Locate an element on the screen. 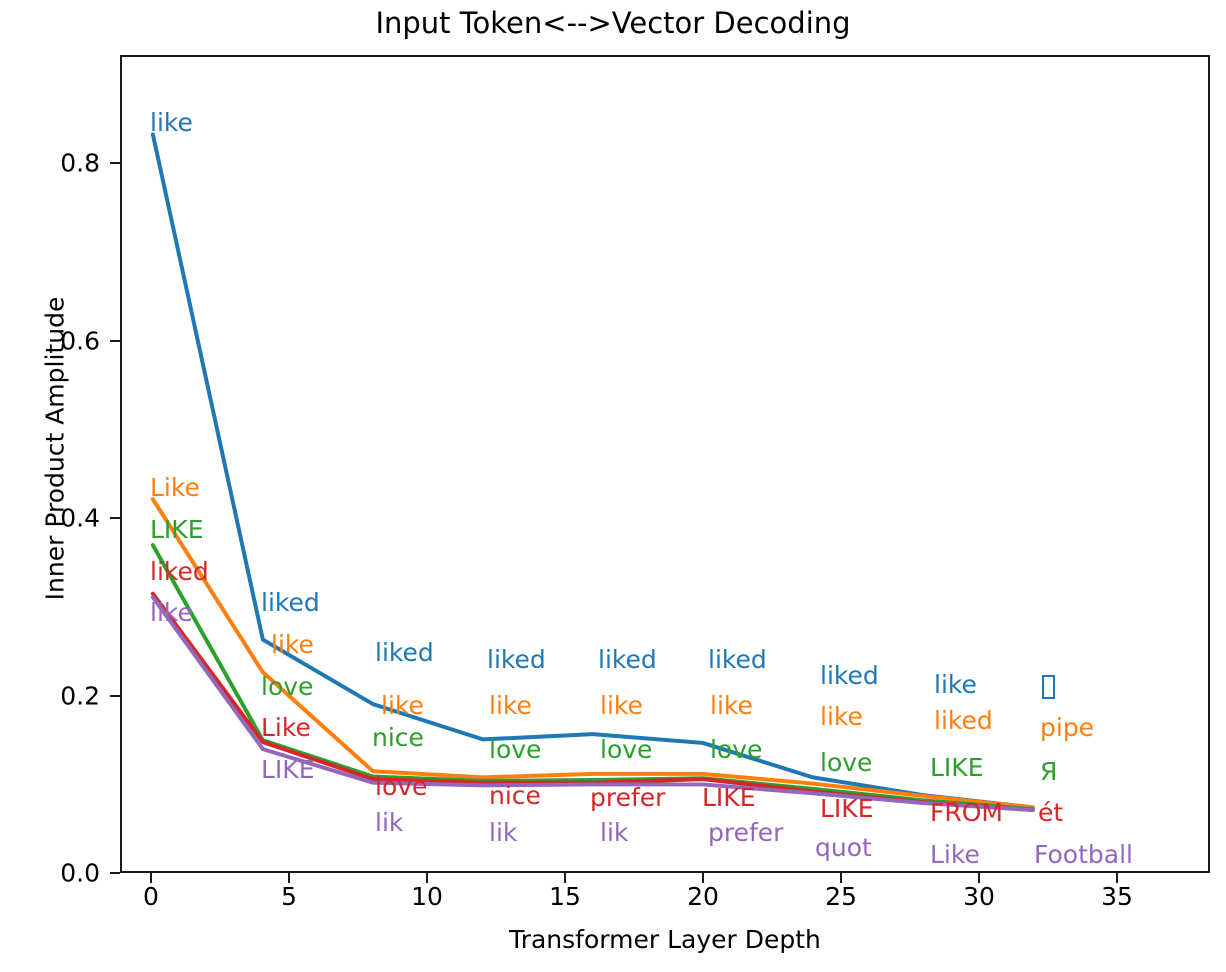 The image size is (1226, 972). point-label: quot is located at coordinates (843, 847).